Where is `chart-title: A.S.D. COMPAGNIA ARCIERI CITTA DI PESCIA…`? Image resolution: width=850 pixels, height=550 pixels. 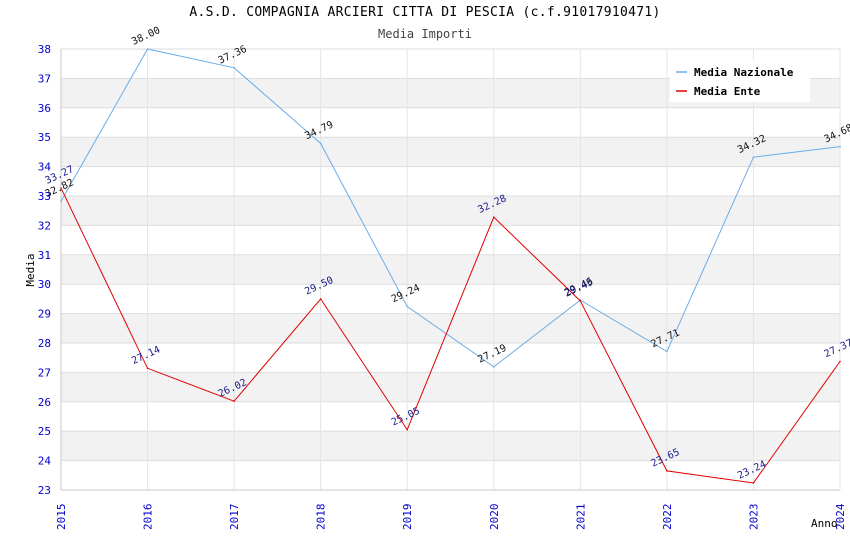
chart-title: A.S.D. COMPAGNIA ARCIERI CITTA DI PESCIA… is located at coordinates (425, 12).